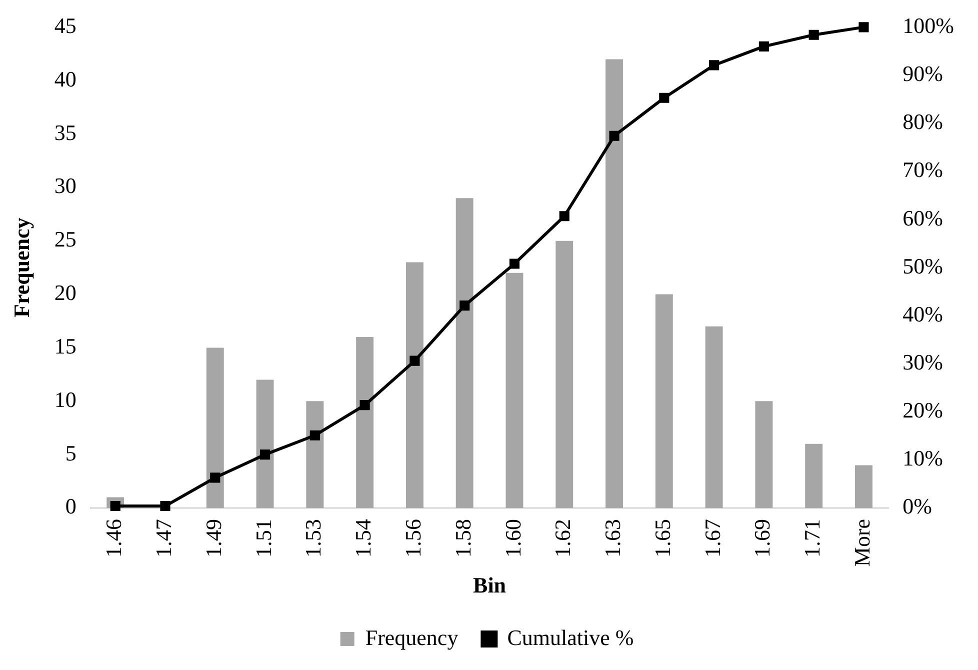 Image resolution: width=978 pixels, height=670 pixels. What do you see at coordinates (563, 538) in the screenshot?
I see `x-tick-label: 1.62` at bounding box center [563, 538].